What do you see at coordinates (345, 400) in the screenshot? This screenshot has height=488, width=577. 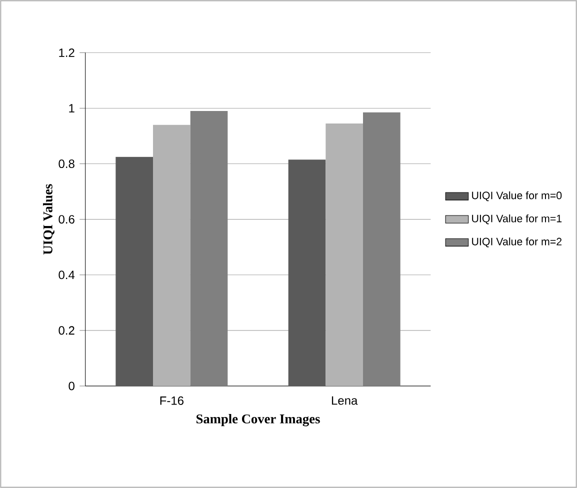 I see `x-tick-label: Lena` at bounding box center [345, 400].